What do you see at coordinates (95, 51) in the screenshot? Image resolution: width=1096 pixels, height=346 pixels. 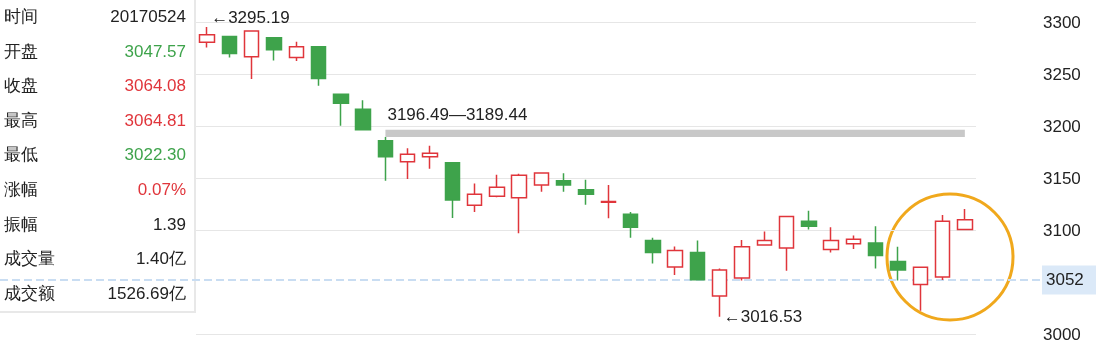 I see `text: 开盘 3047.57` at bounding box center [95, 51].